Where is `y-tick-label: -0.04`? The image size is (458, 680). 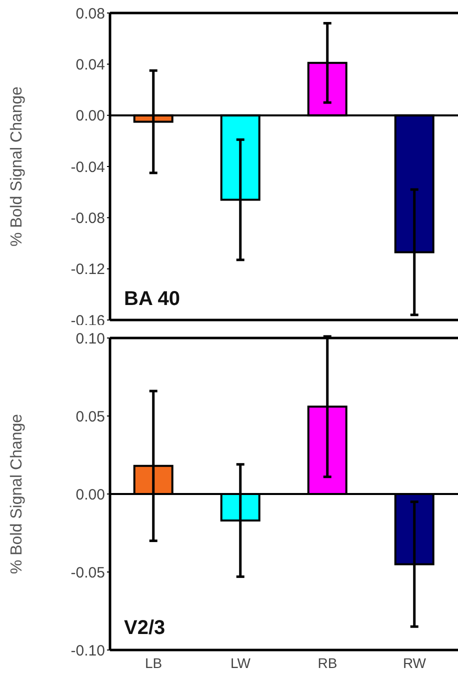 y-tick-label: -0.04 is located at coordinates (87, 167).